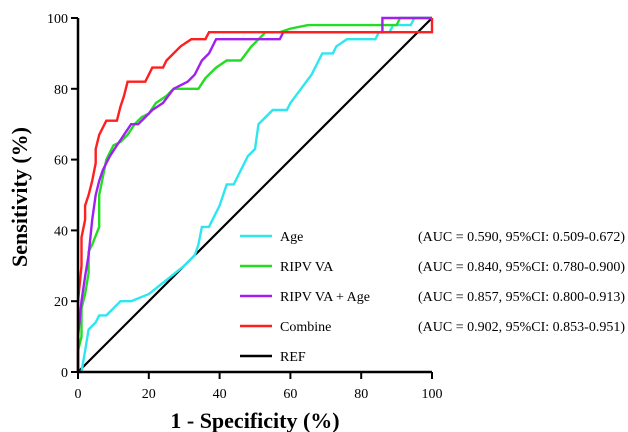  What do you see at coordinates (432, 394) in the screenshot?
I see `x-tick-label: 100` at bounding box center [432, 394].